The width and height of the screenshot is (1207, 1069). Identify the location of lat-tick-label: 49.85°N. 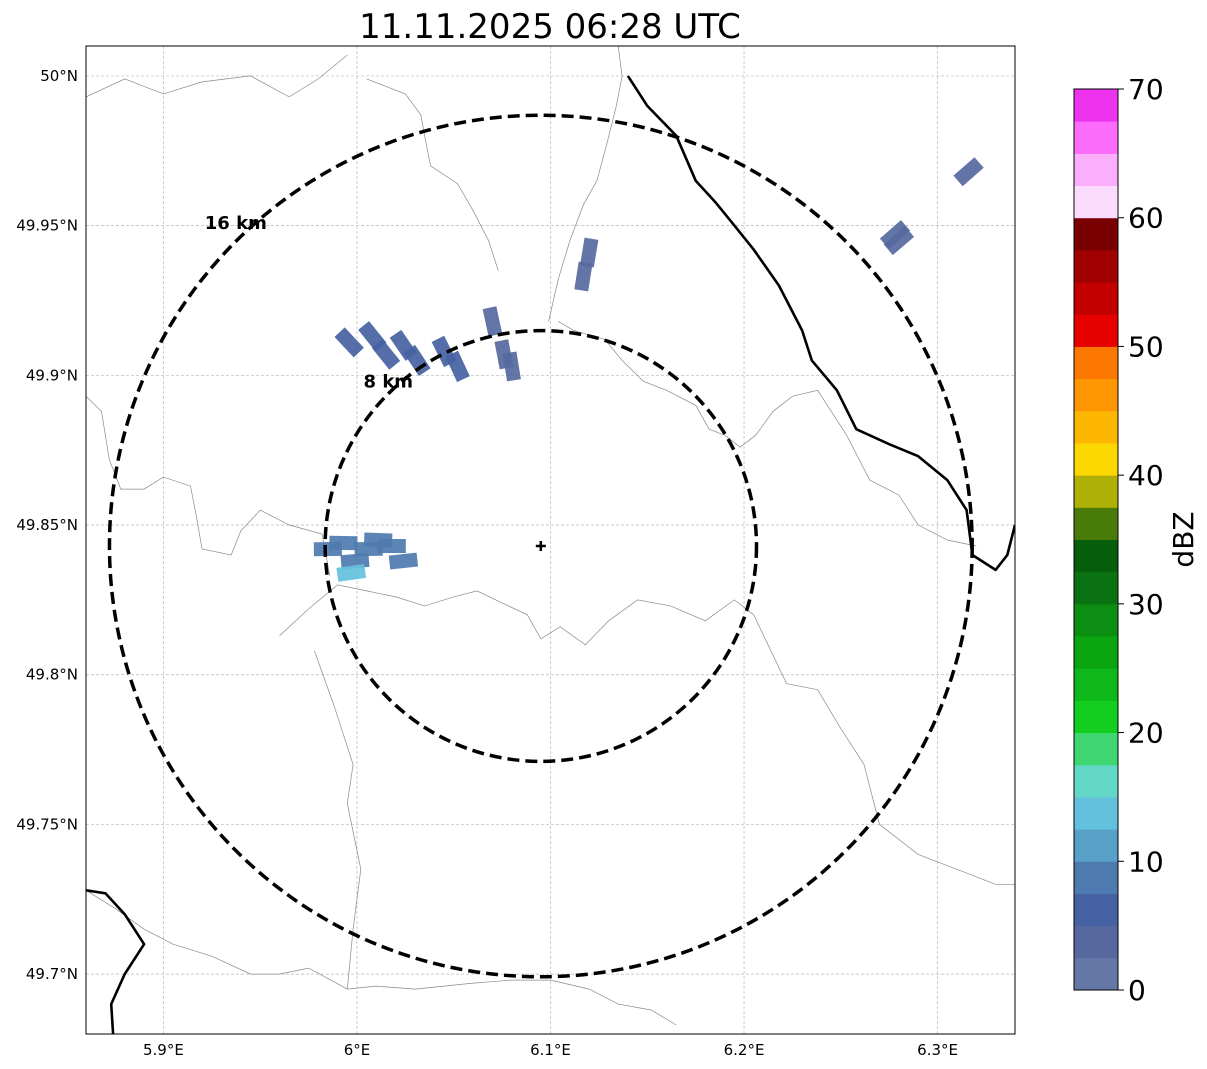
(47, 525).